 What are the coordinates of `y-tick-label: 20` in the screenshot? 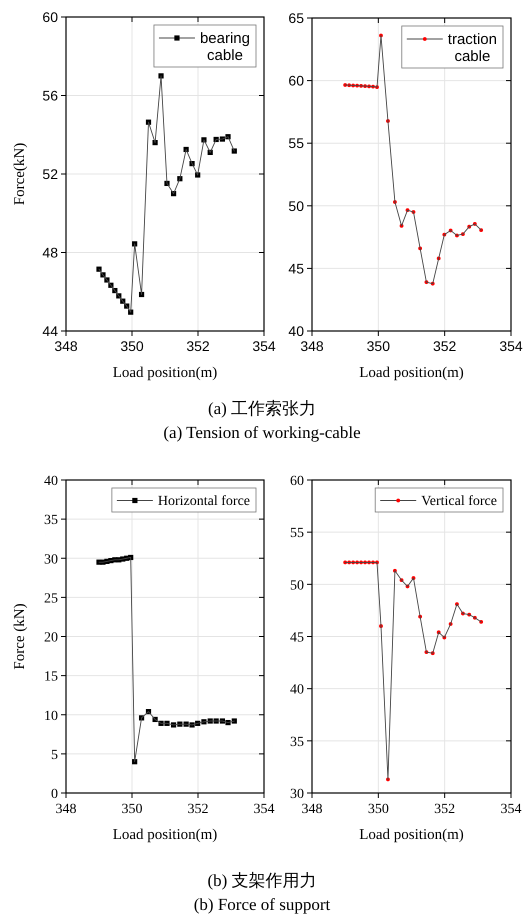 It's located at (51, 638).